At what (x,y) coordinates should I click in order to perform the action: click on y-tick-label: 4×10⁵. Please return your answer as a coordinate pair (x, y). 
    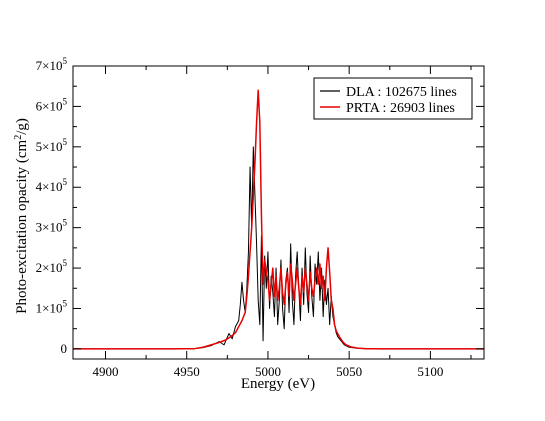
    Looking at the image, I should click on (52, 185).